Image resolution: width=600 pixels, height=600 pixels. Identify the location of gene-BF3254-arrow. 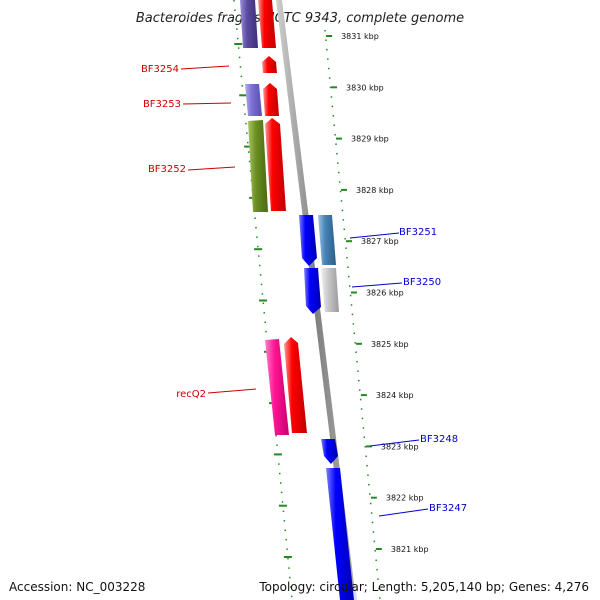
(269, 64).